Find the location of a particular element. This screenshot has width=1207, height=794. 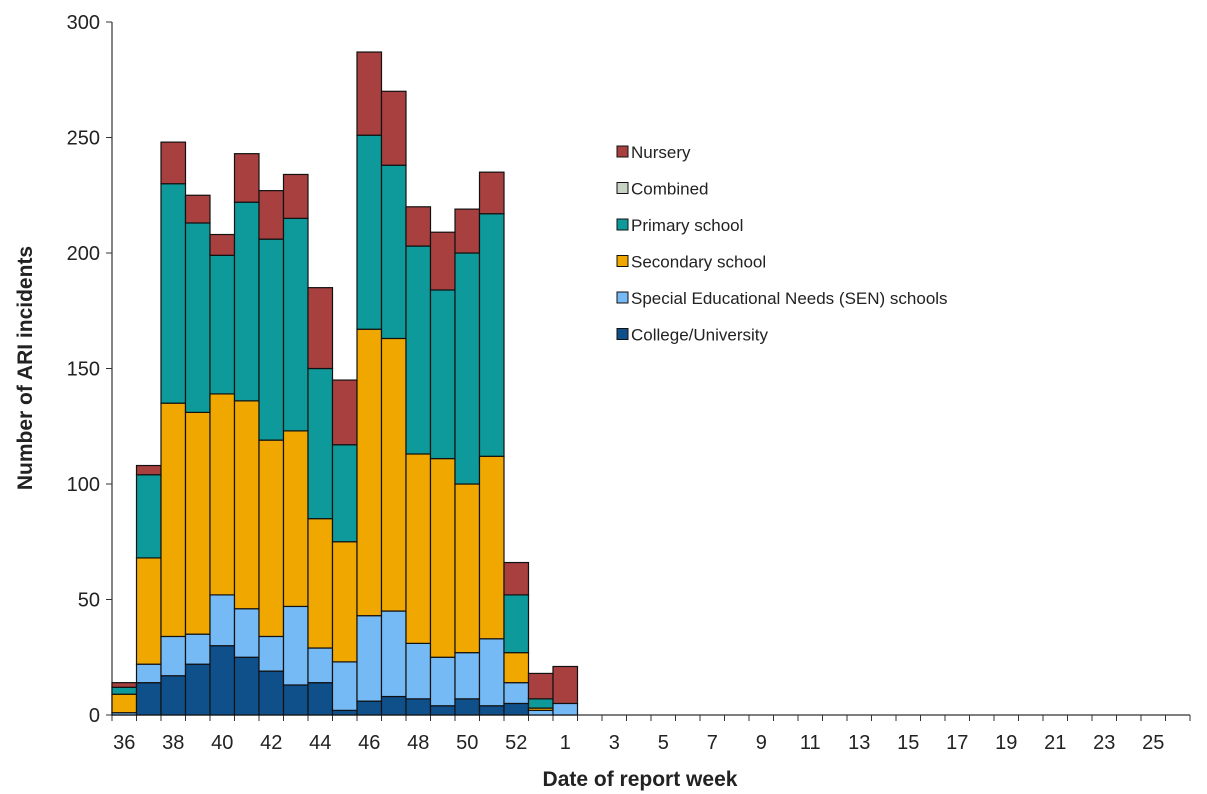

x-tick-label: 5 is located at coordinates (663, 743).